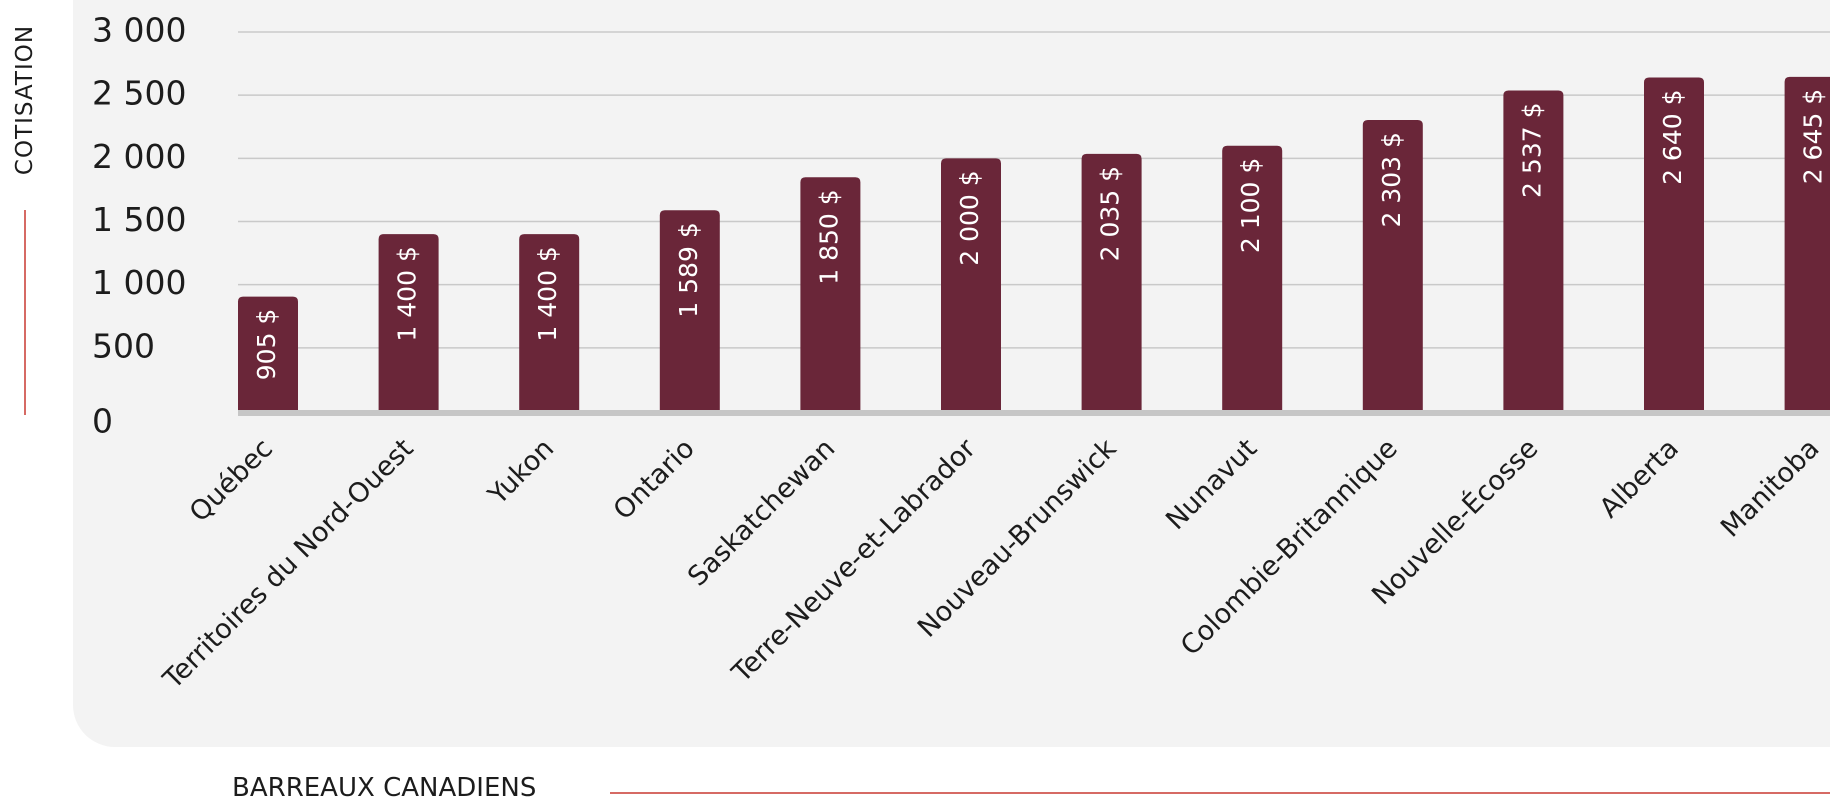 The image size is (1830, 807). I want to click on x-tick-label: Territoires du Nord-Ouest, so click(288, 564).